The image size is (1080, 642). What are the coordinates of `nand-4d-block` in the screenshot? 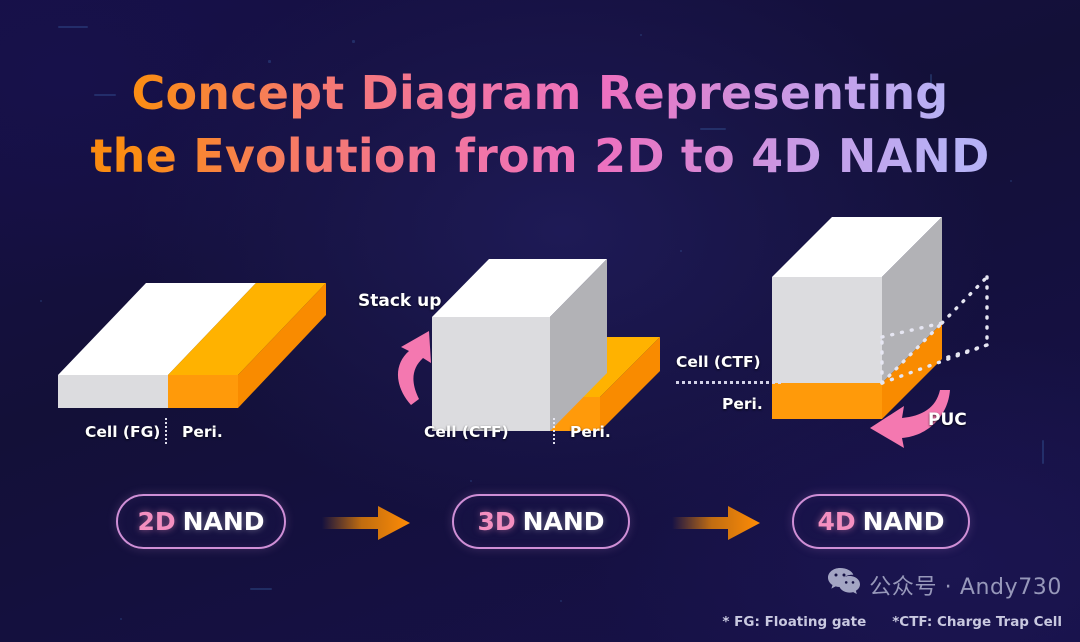 It's located at (887, 324).